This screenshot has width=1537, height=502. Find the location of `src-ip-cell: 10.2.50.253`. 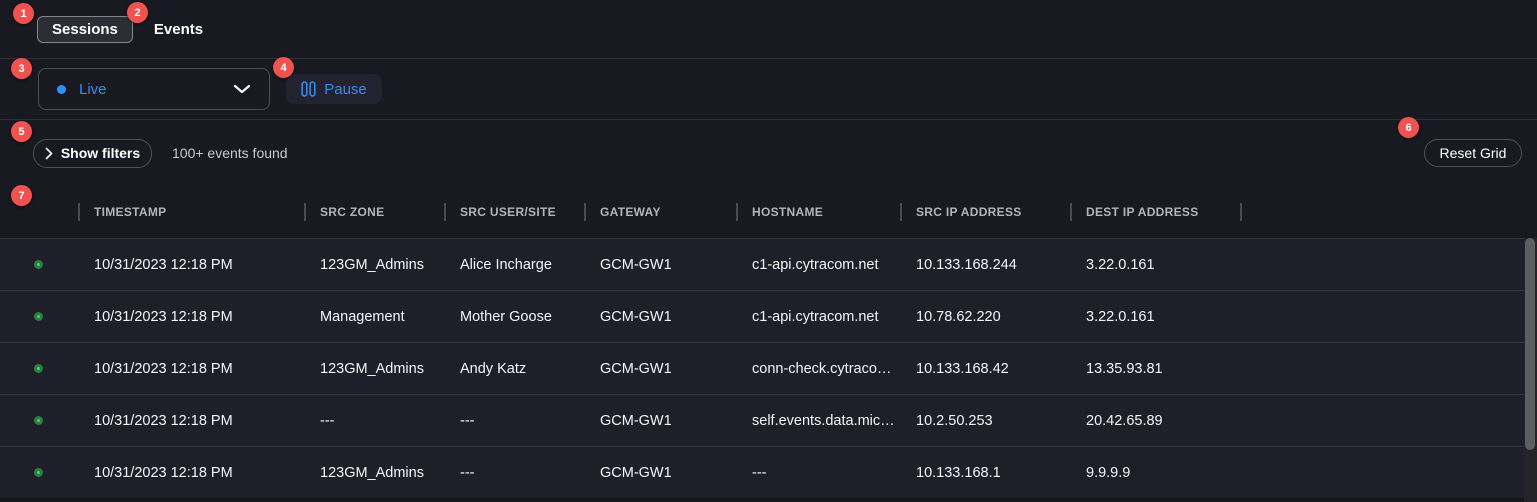

src-ip-cell: 10.2.50.253 is located at coordinates (954, 420).